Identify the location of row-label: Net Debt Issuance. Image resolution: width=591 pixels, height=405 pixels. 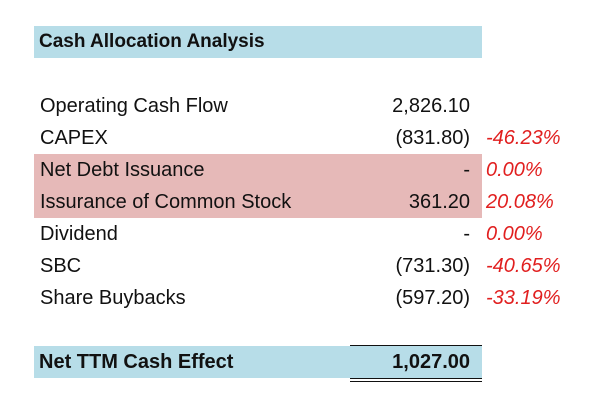
(122, 170).